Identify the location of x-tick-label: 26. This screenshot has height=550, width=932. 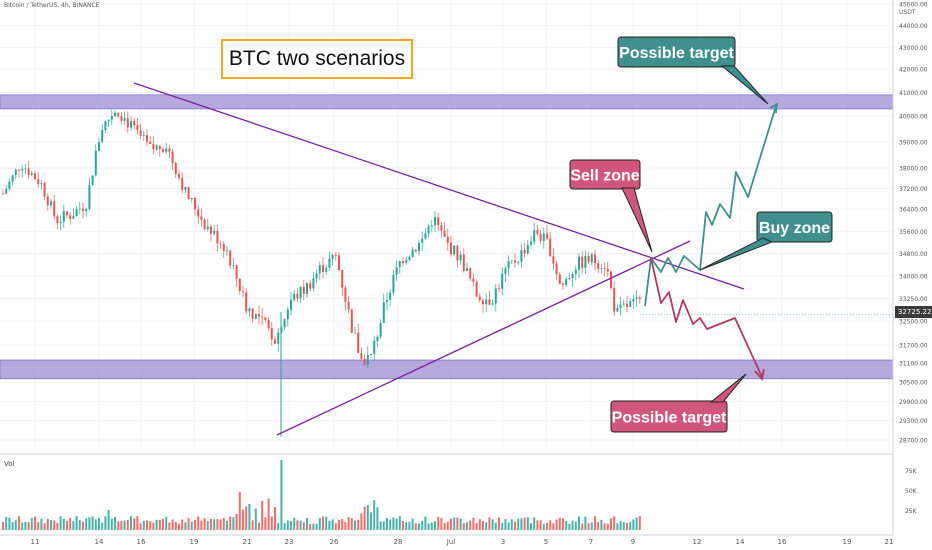
(334, 542).